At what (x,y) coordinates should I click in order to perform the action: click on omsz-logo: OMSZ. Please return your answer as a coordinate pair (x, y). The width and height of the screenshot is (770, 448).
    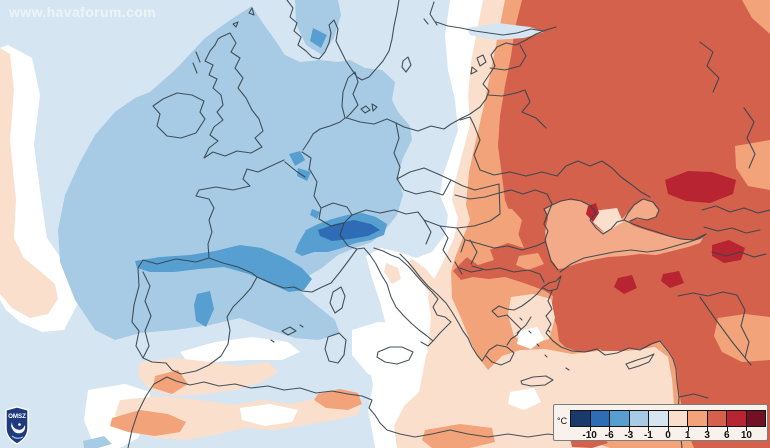
    Looking at the image, I should click on (17, 425).